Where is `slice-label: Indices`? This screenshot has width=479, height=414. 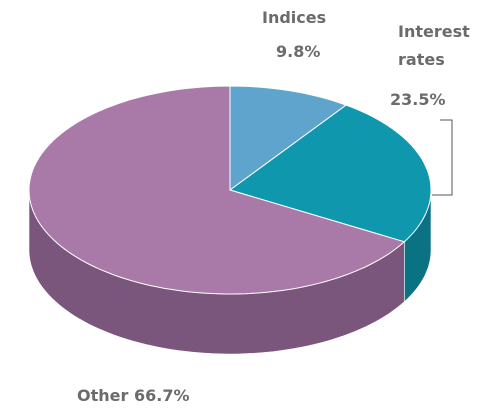 slice-label: Indices is located at coordinates (294, 17).